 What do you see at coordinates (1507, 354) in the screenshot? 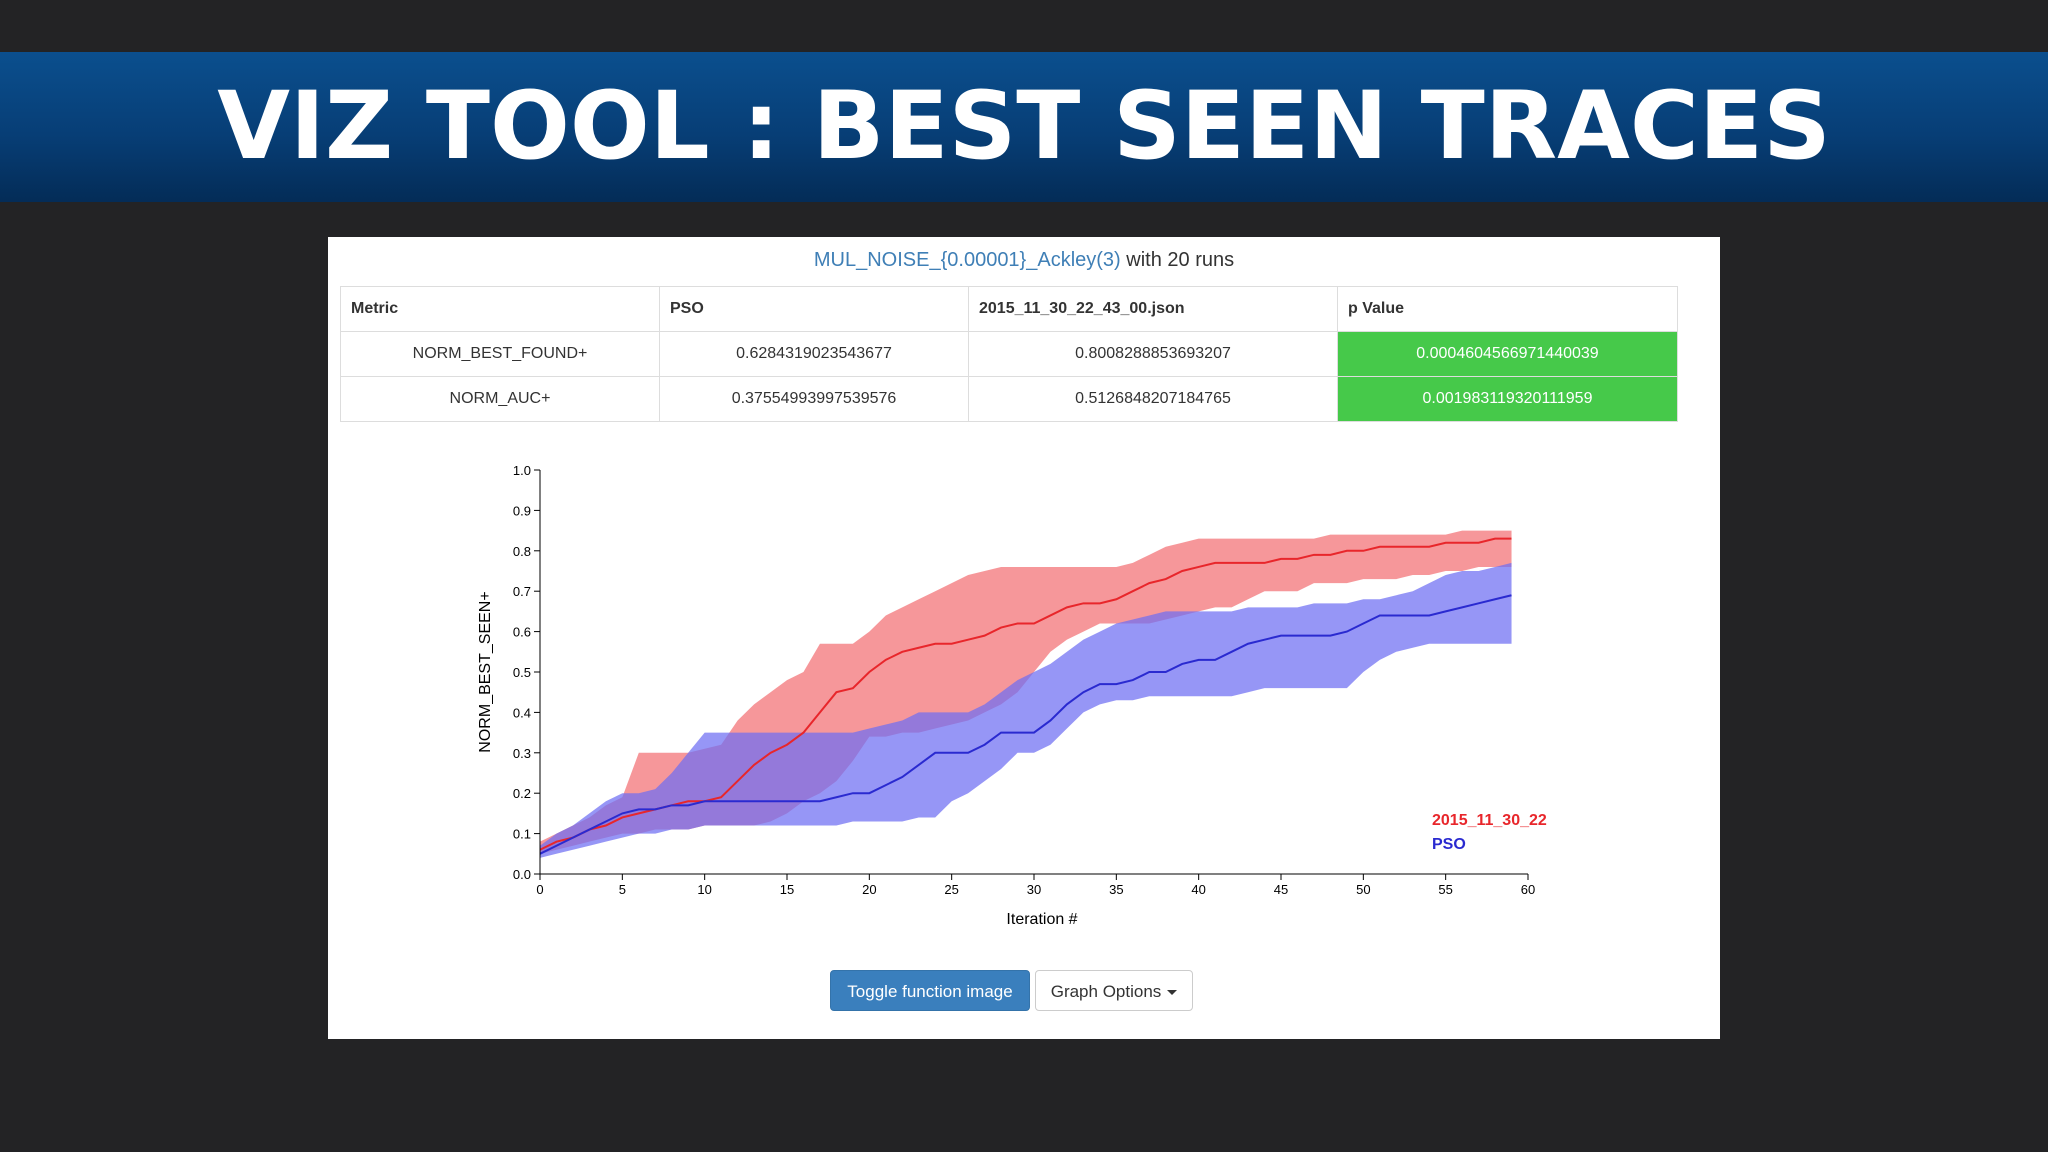
I see `p-value-cell: 0.0004604566971440039` at bounding box center [1507, 354].